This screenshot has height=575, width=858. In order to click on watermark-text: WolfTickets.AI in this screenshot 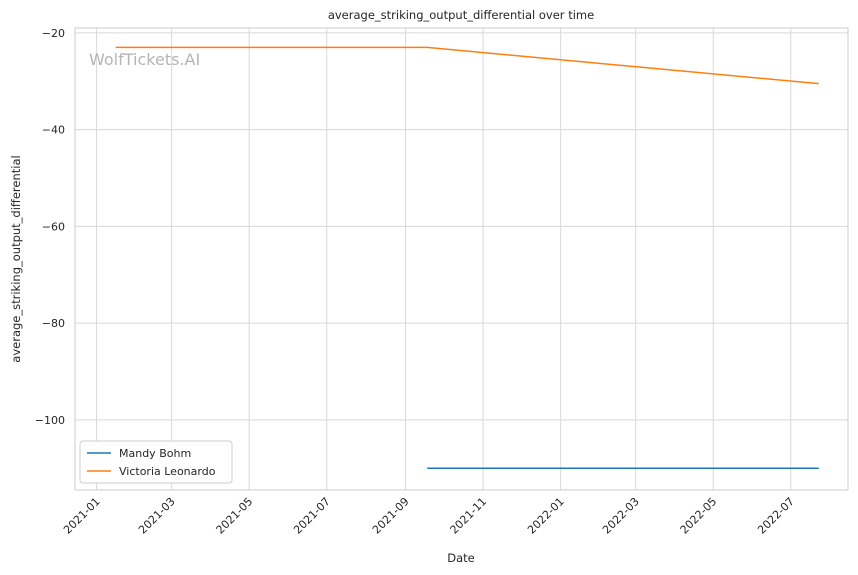, I will do `click(144, 59)`.